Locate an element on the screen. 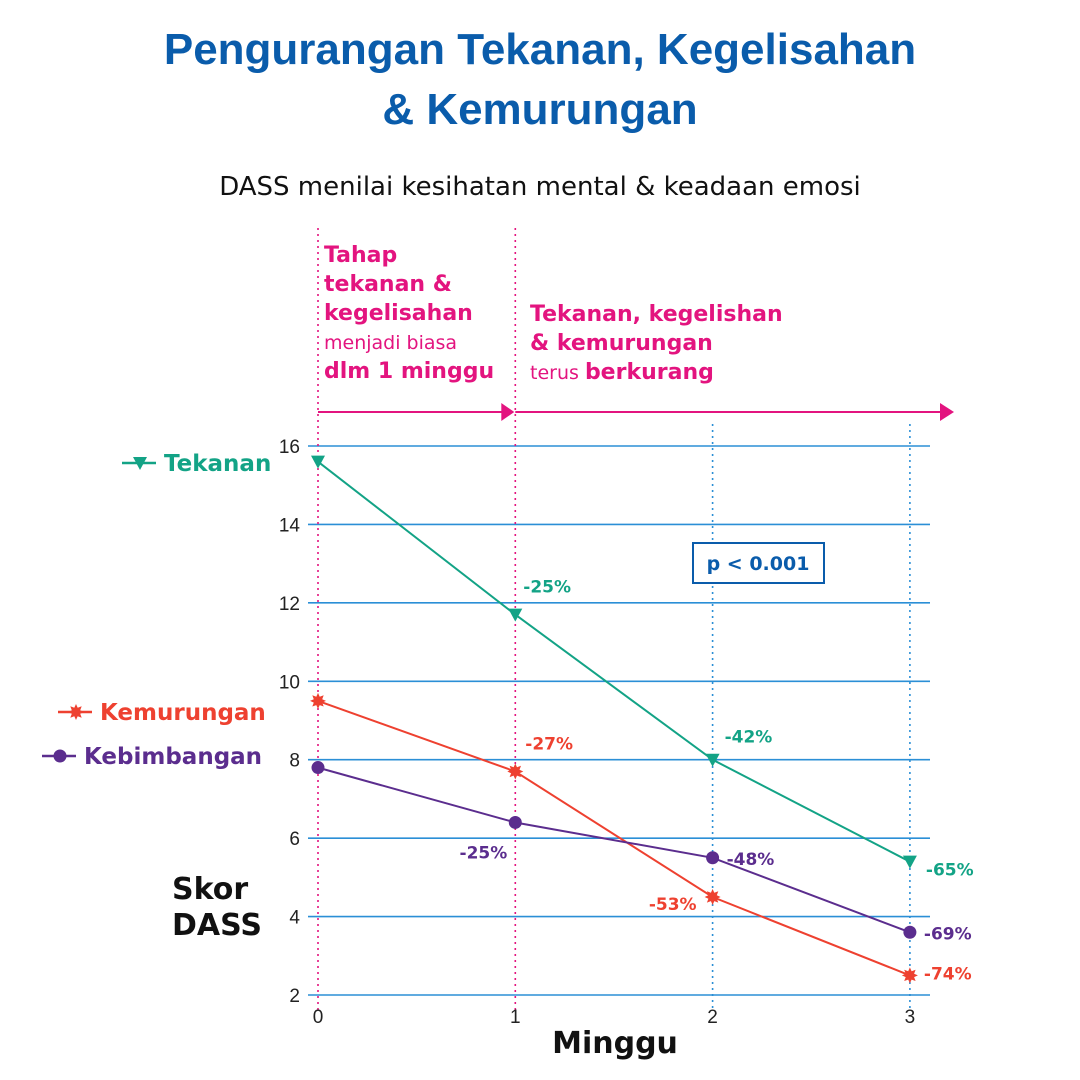 This screenshot has width=1080, height=1080. phase-2-line: & kemurungan is located at coordinates (621, 343).